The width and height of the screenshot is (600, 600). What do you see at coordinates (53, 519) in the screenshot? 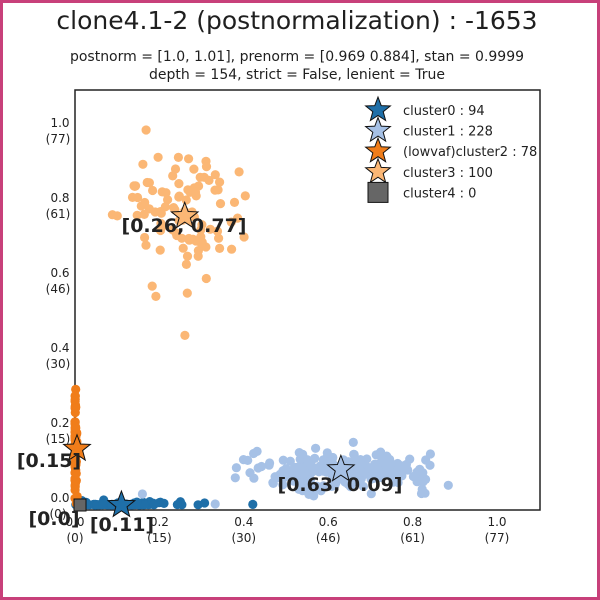
I see `centroid-label-cluster4: [0.0]` at bounding box center [53, 519].